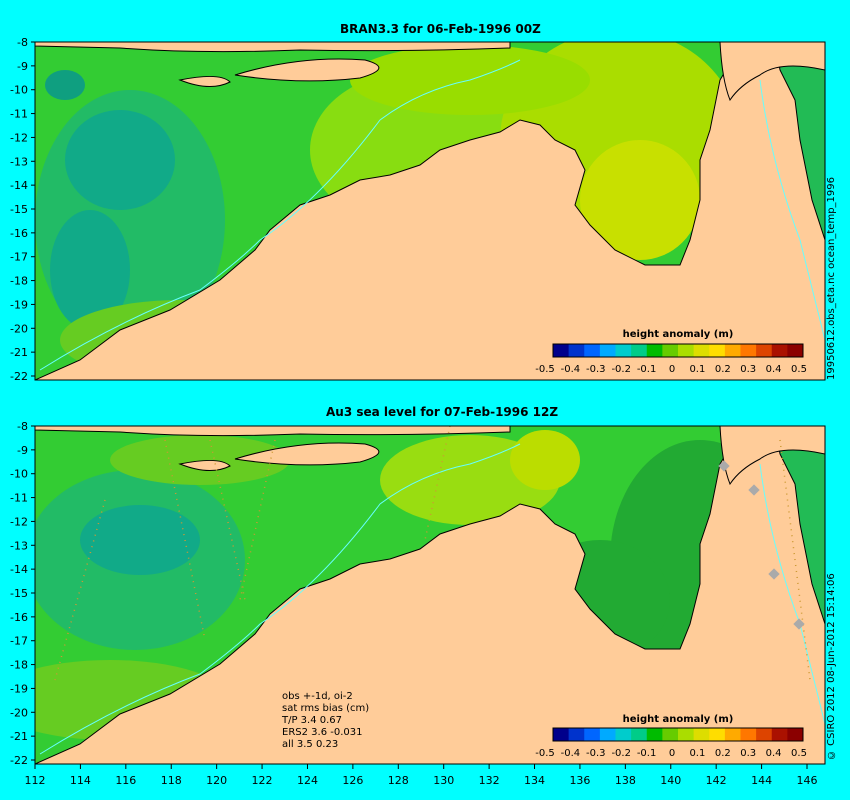 The image size is (850, 800). I want to click on lon-tick-label: 134, so click(534, 780).